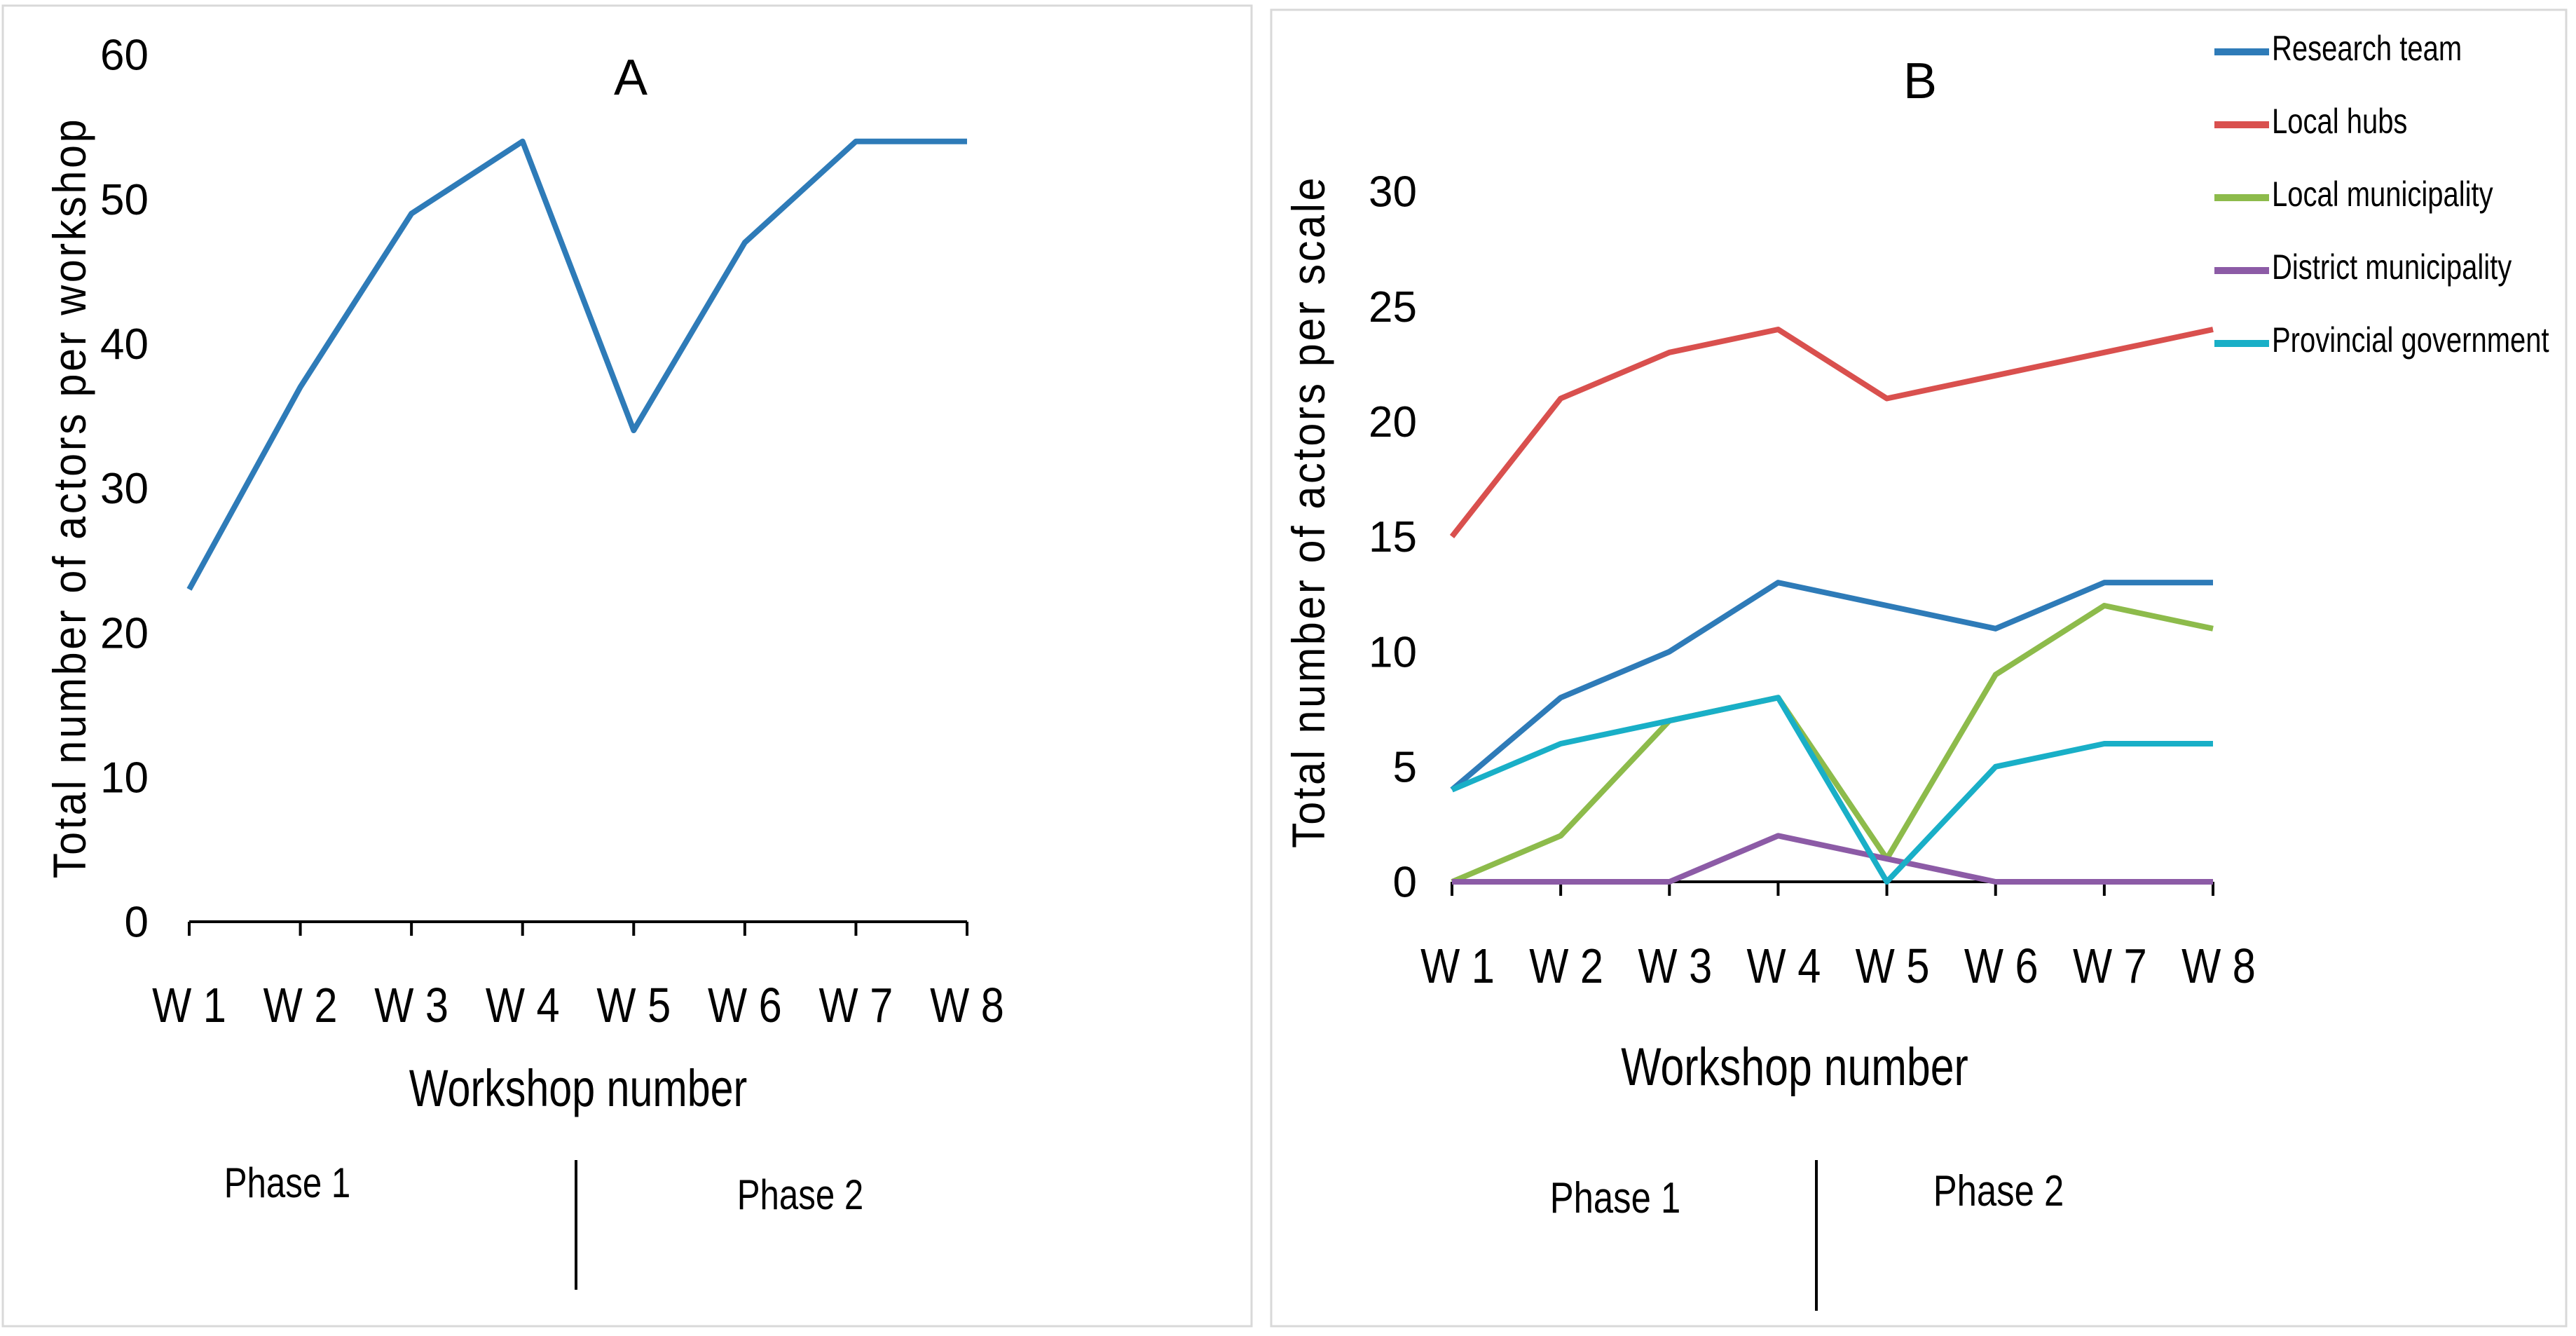  What do you see at coordinates (1794, 1067) in the screenshot?
I see `chart-b-x-axis-label: Workshop number` at bounding box center [1794, 1067].